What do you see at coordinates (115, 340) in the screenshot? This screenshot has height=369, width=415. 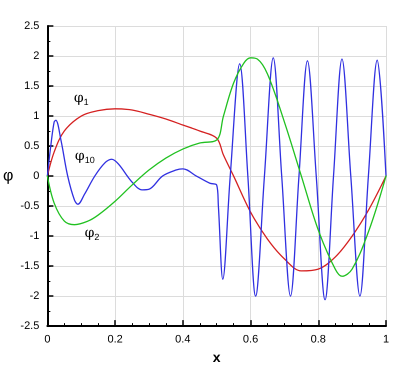 I see `x-tick-label: 0.2` at bounding box center [115, 340].